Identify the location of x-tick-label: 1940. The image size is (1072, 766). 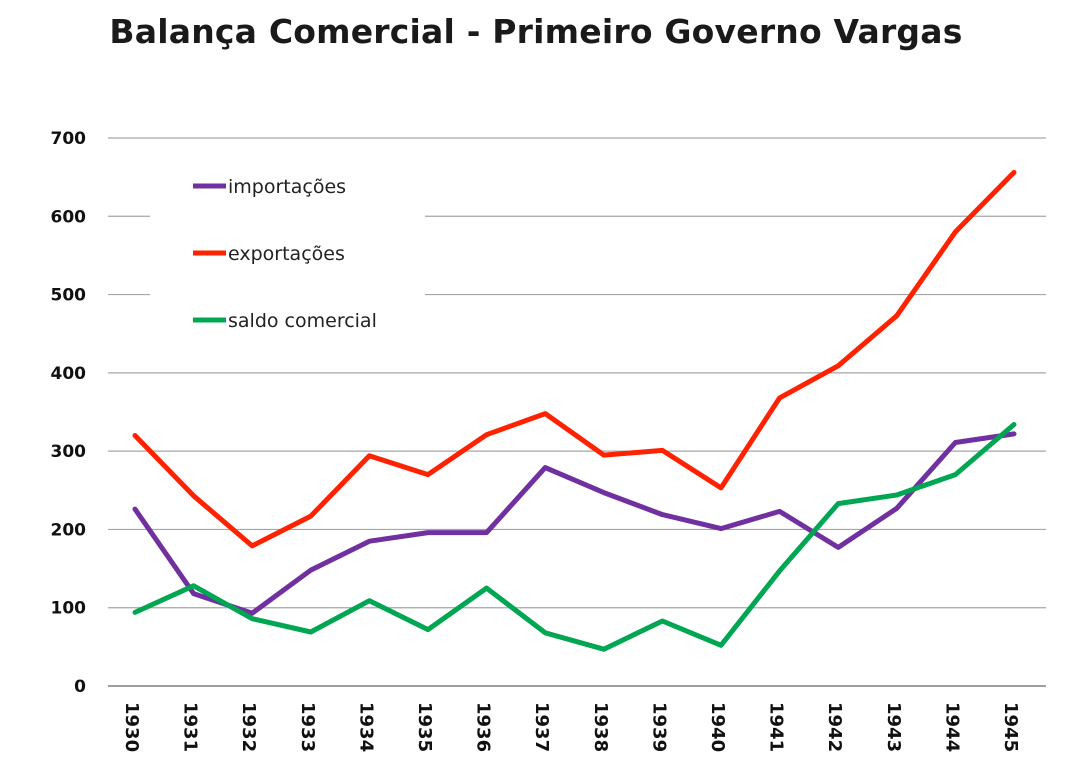
(717, 727).